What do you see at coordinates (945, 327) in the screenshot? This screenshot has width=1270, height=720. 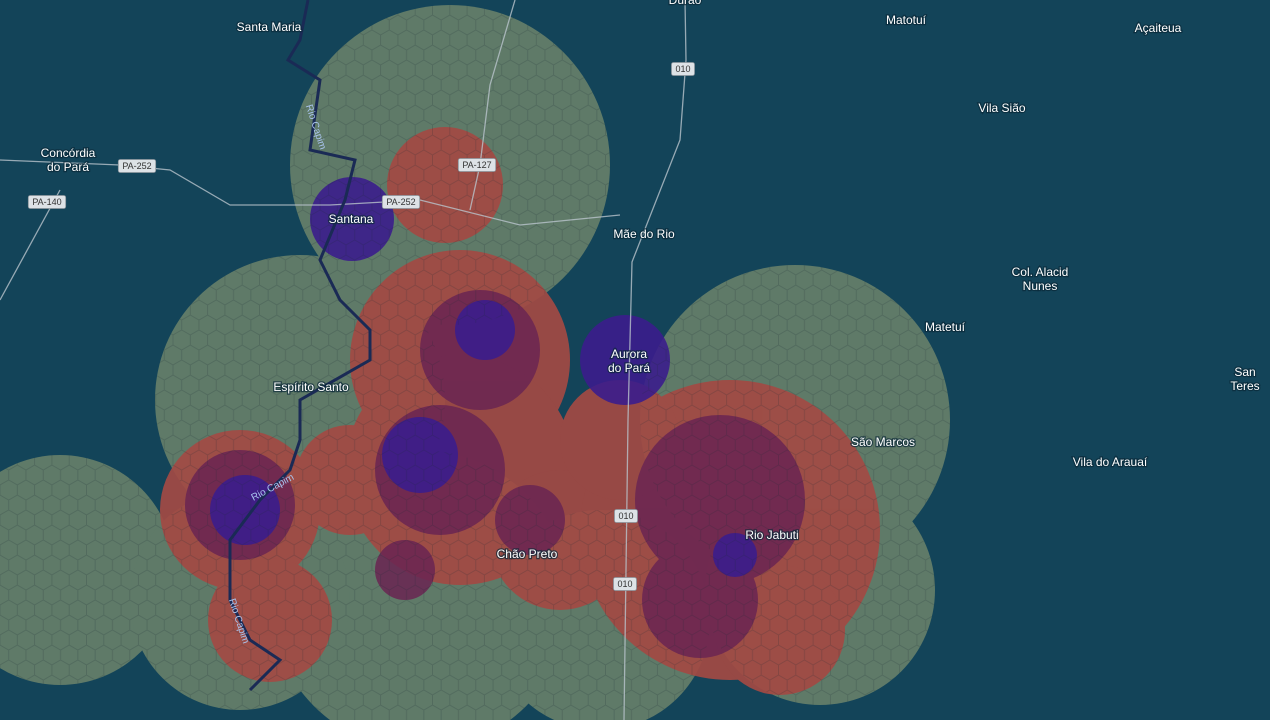 I see `place-label: Matetuí` at bounding box center [945, 327].